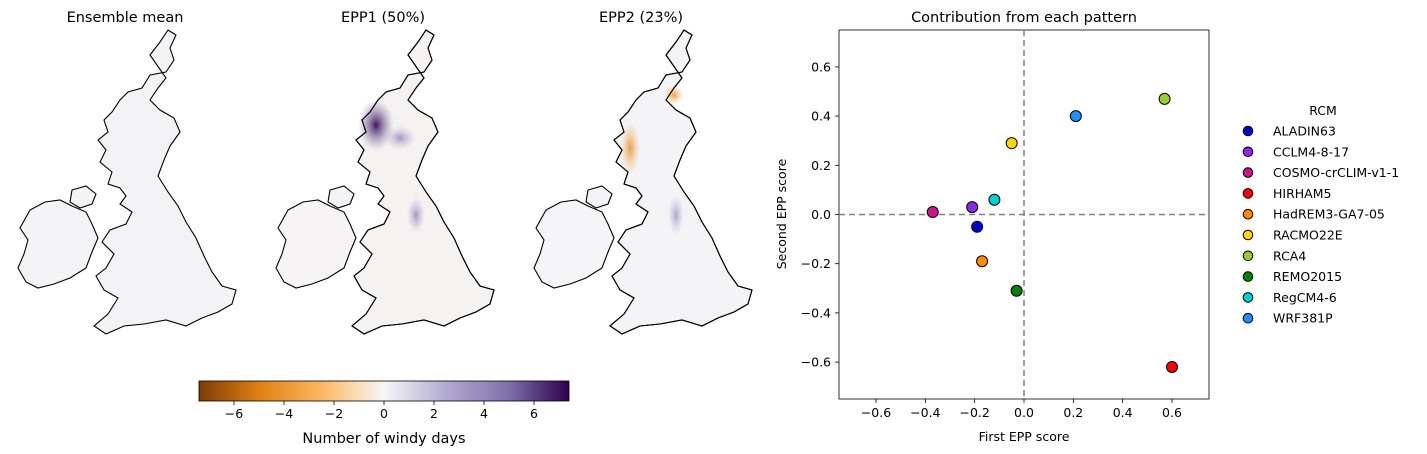  Describe the element at coordinates (165, 182) in the screenshot. I see `great-britain-landmass` at that location.